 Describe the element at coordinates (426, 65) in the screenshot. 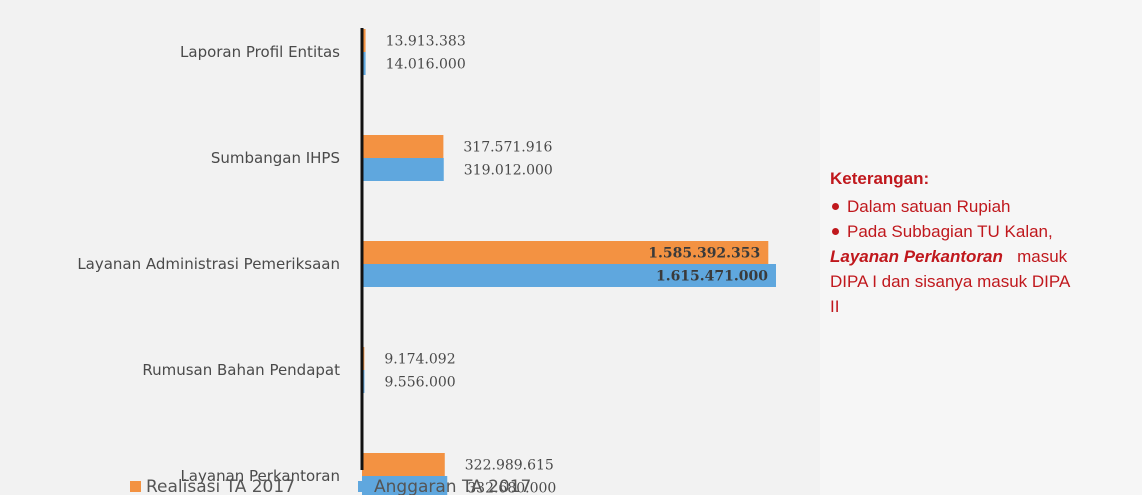

I see `data-label: 14.016.000` at that location.